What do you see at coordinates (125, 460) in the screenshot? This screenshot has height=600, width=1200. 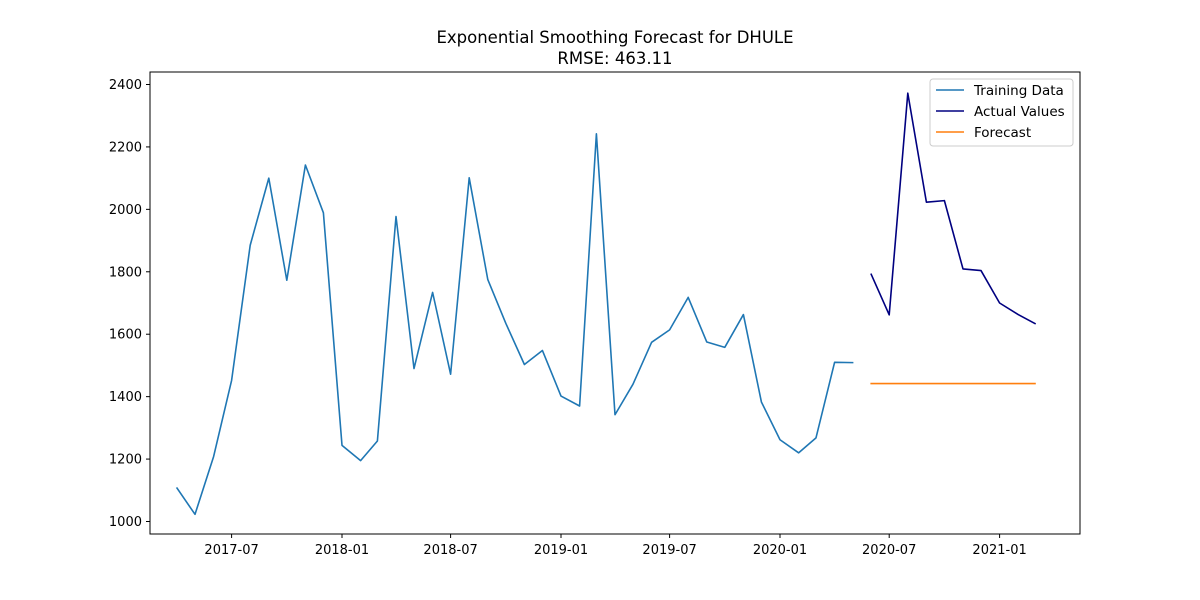 I see `y-tick-label: 1200` at bounding box center [125, 460].